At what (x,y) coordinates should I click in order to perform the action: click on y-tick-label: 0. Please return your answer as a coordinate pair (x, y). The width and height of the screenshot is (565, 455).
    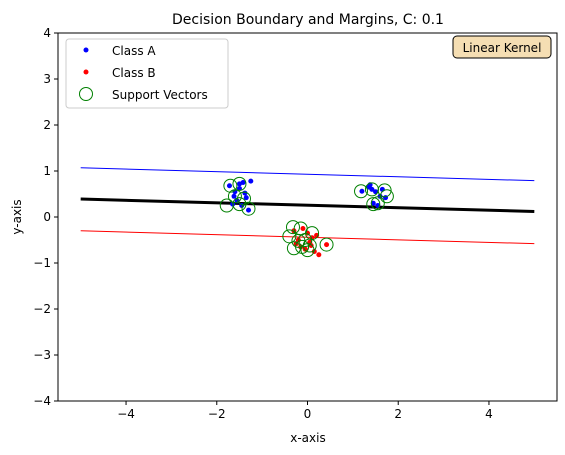
    Looking at the image, I should click on (47, 217).